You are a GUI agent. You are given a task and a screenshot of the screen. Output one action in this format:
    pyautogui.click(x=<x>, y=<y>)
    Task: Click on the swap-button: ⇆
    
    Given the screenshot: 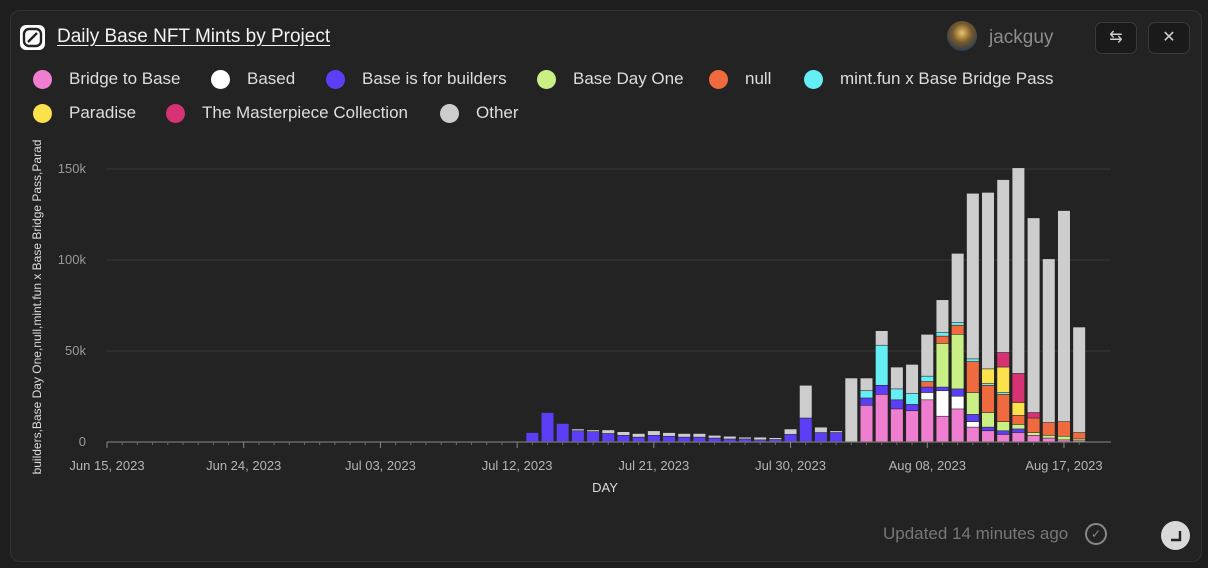 What is the action you would take?
    pyautogui.click(x=1116, y=38)
    